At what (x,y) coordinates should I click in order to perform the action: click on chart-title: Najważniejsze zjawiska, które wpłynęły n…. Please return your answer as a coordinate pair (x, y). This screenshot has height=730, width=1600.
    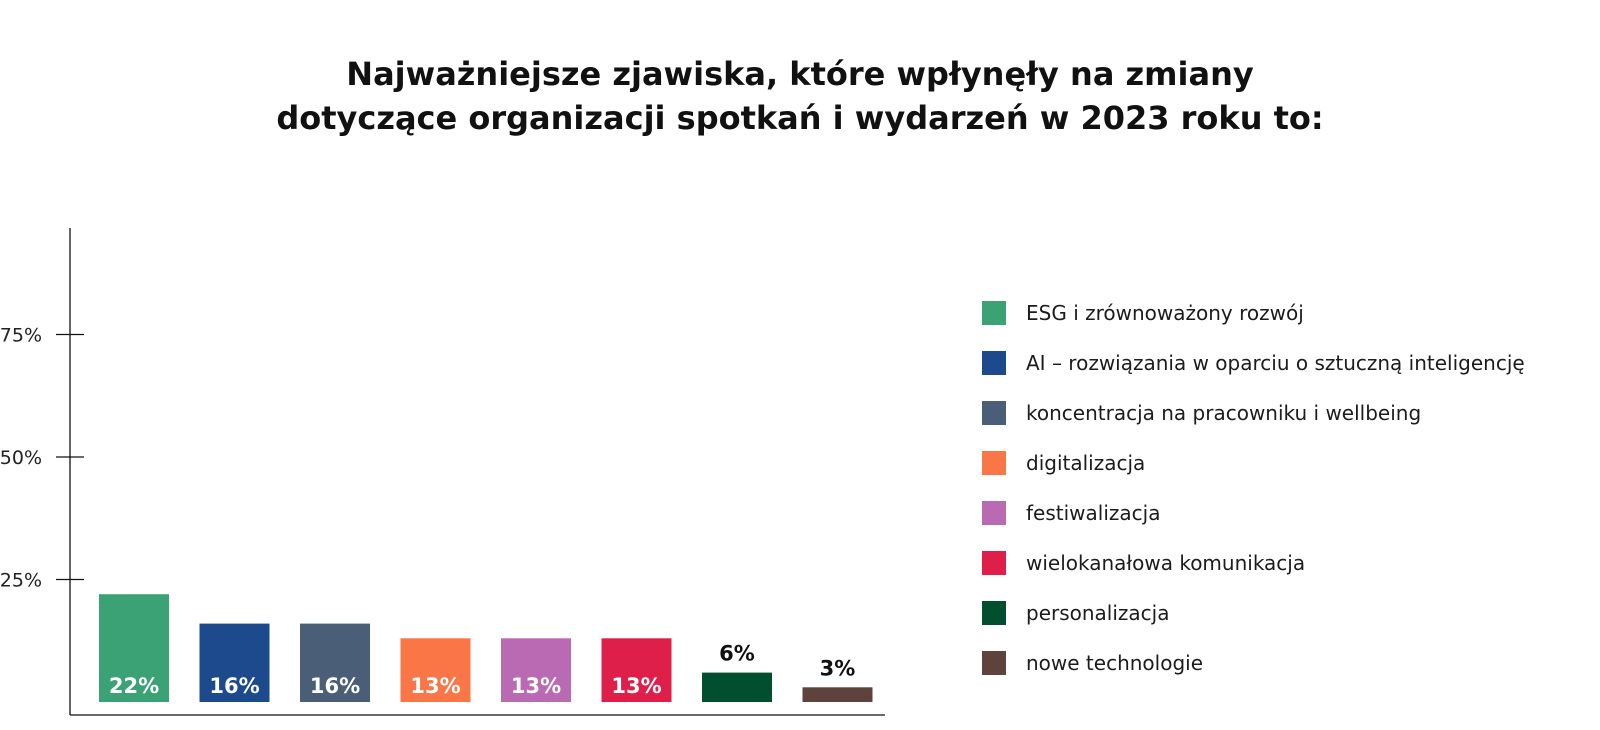
    Looking at the image, I should click on (800, 96).